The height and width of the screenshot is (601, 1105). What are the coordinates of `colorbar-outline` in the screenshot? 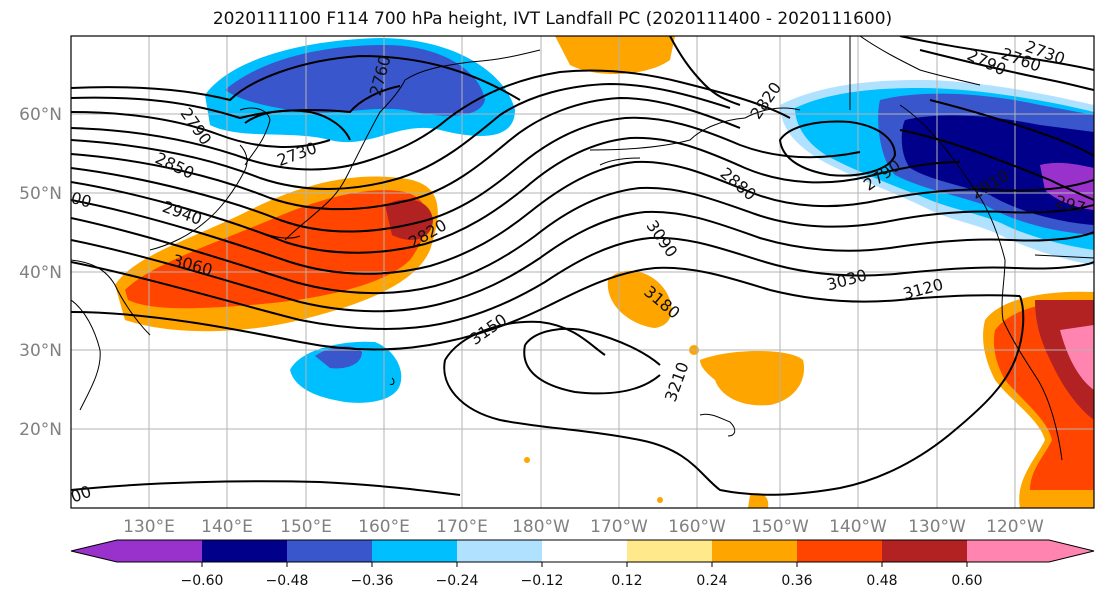 It's located at (582, 551).